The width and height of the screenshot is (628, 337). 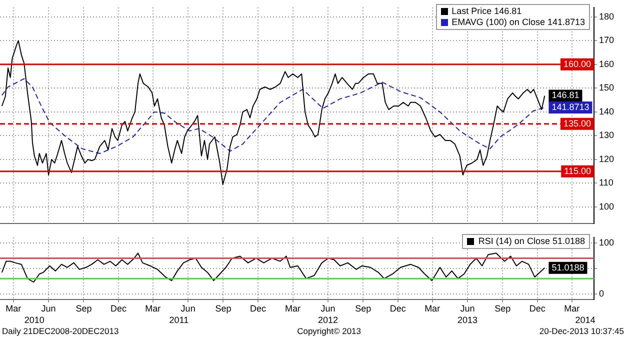 What do you see at coordinates (60, 331) in the screenshot?
I see `text: Daily 21DEC2008-20DEC2013` at bounding box center [60, 331].